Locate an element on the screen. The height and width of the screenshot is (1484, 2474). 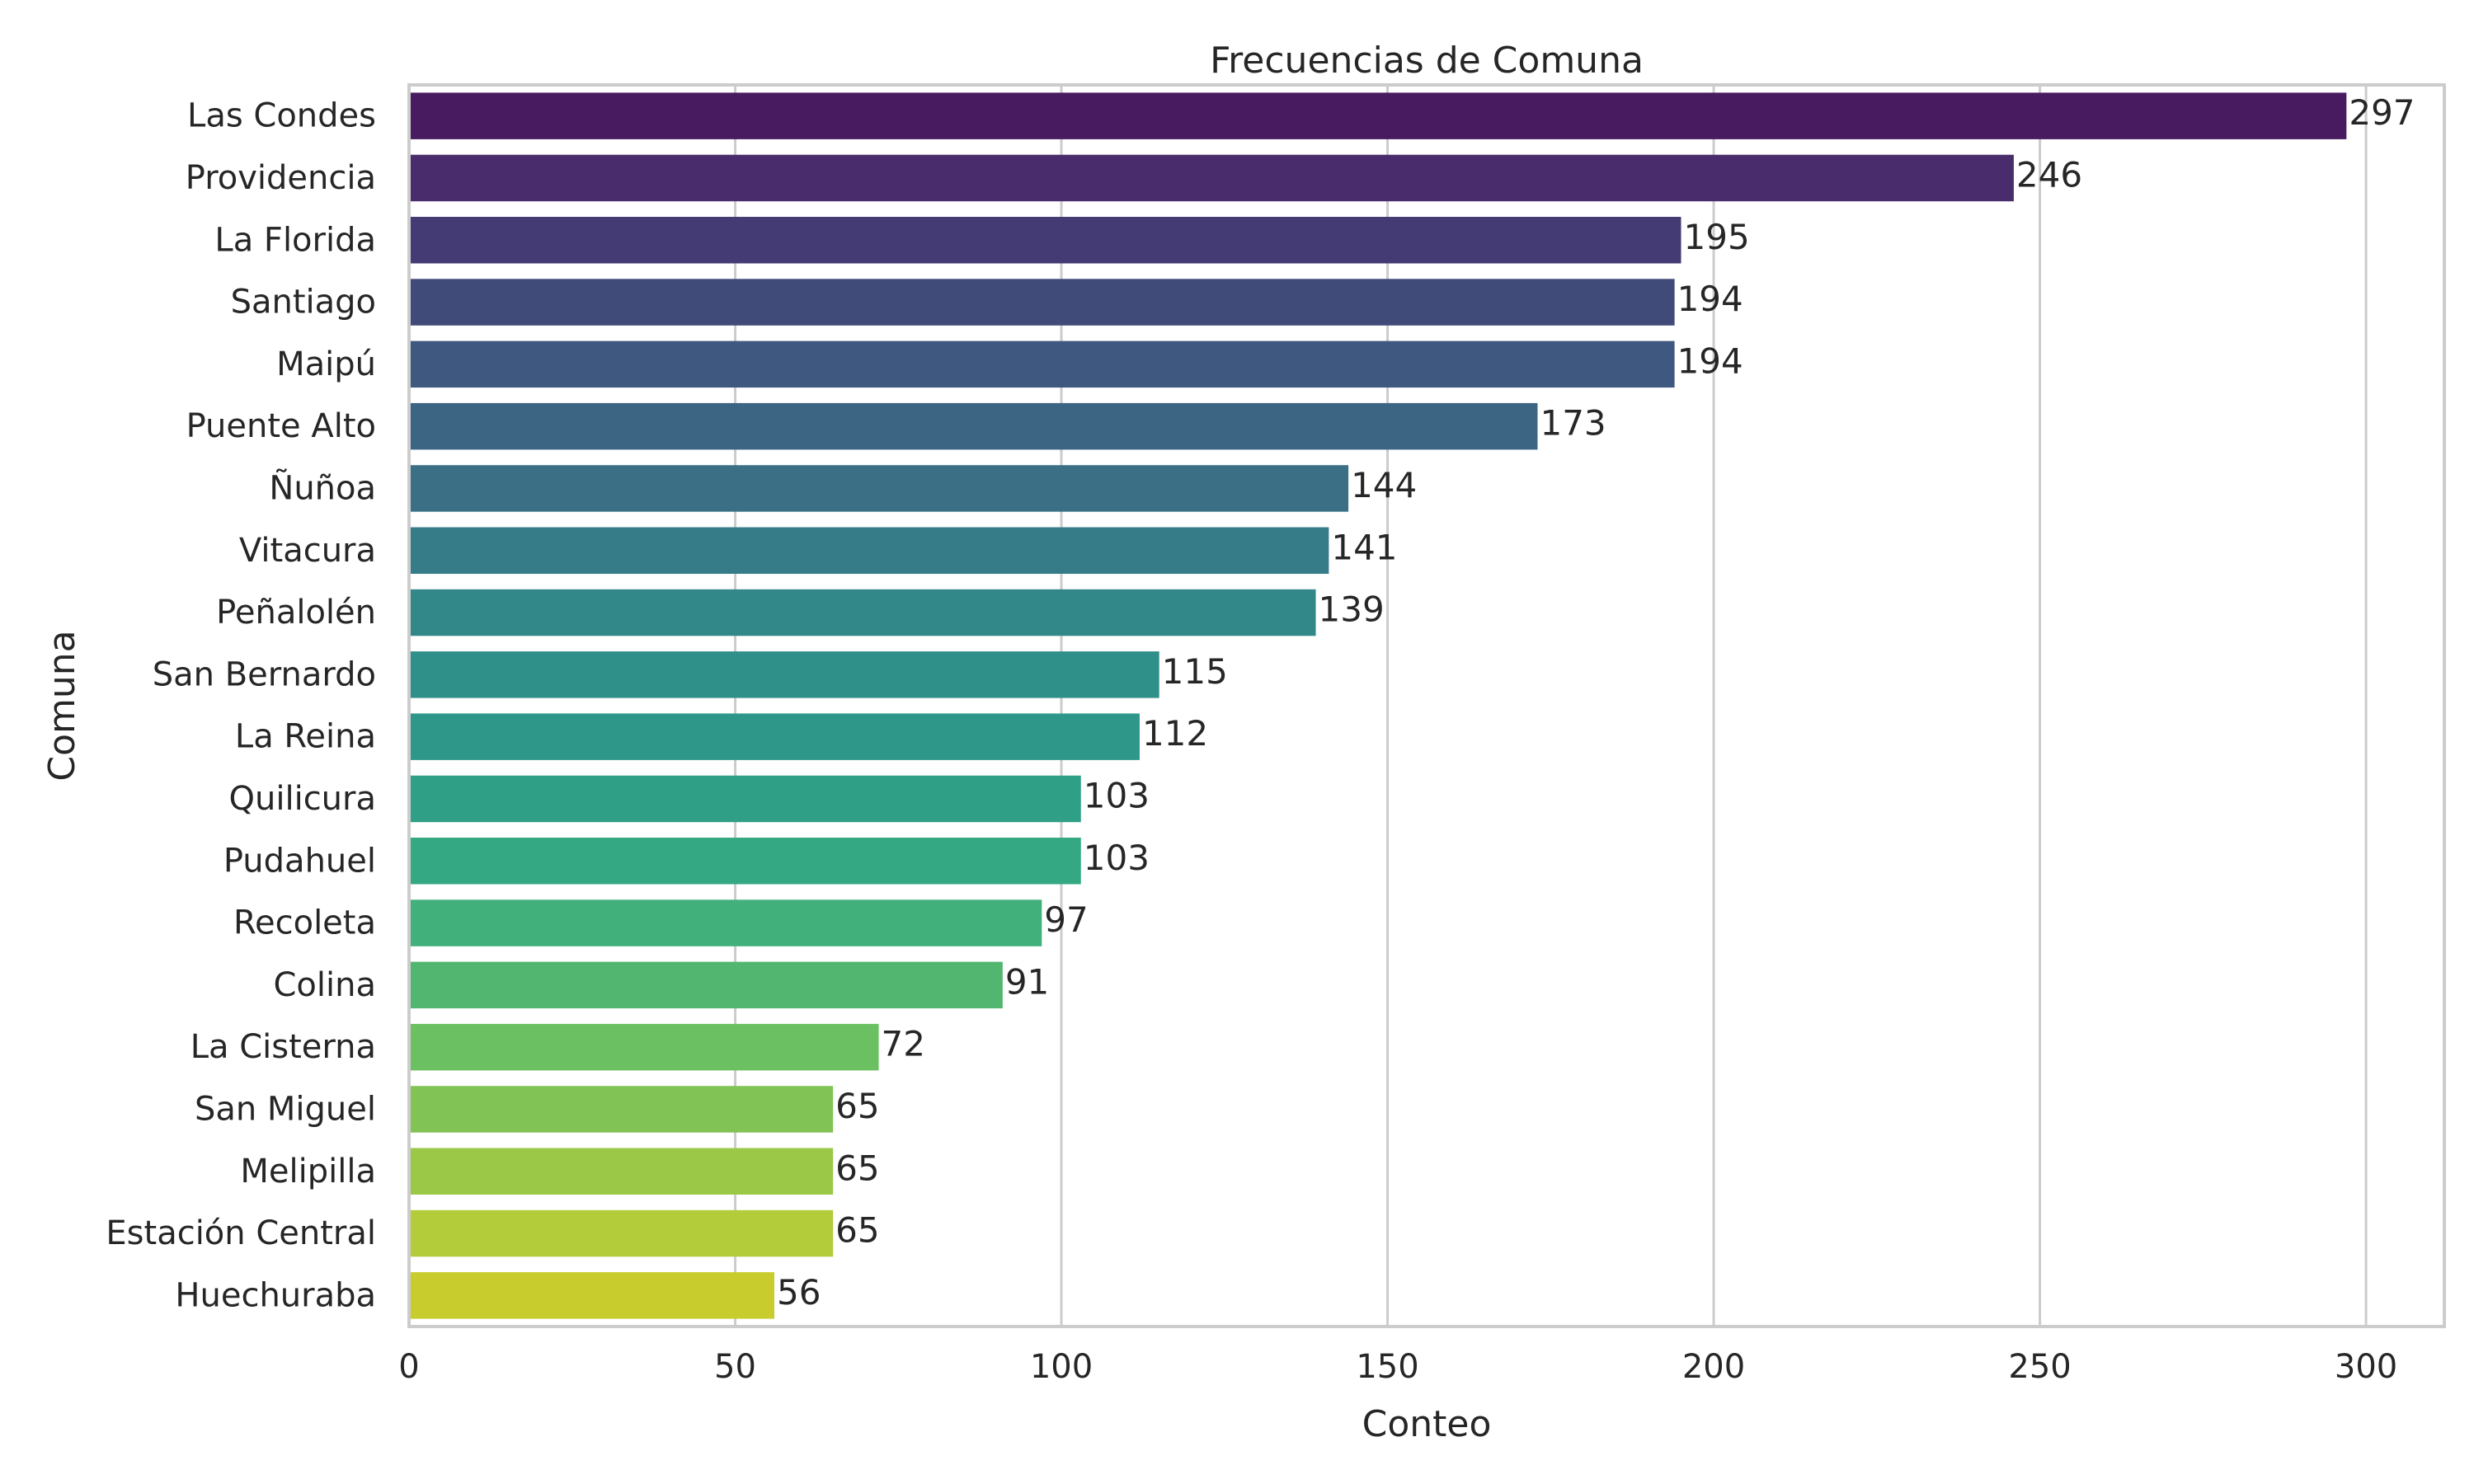
bar-value-label: 246 is located at coordinates (2049, 174).